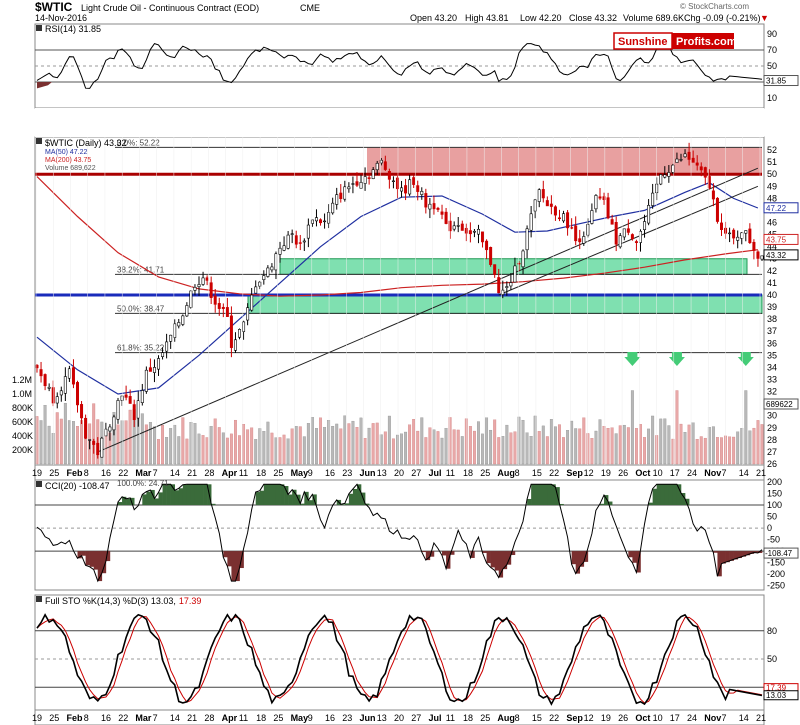 This screenshot has width=800, height=725. I want to click on x-axis-label: 10, so click(658, 718).